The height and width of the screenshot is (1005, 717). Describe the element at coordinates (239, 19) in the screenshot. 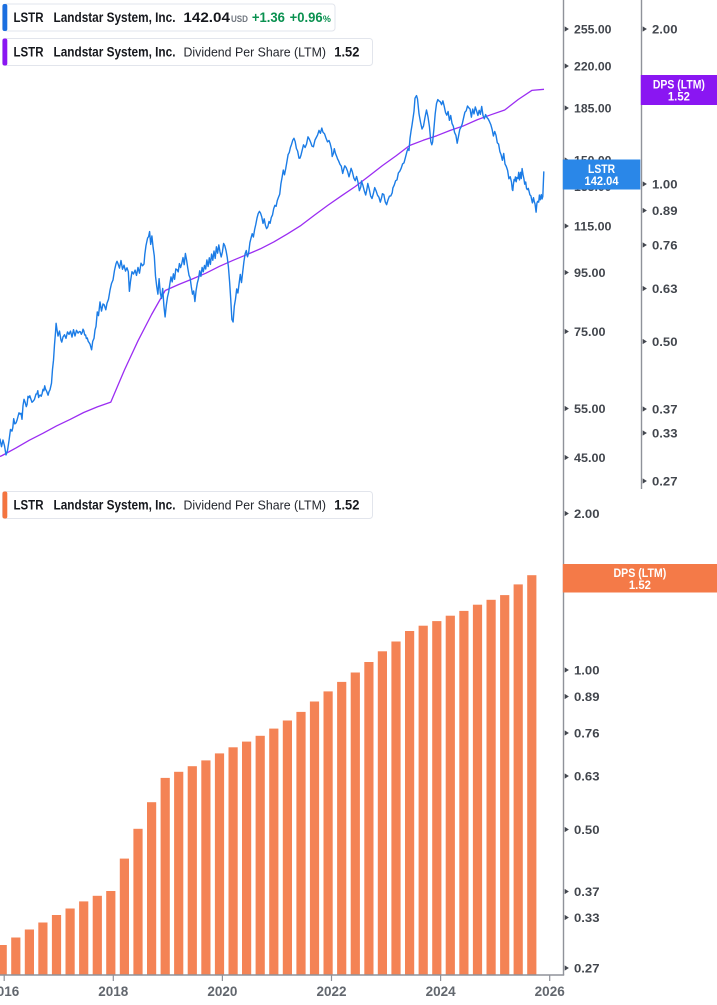

I see `svg-text: USD` at that location.